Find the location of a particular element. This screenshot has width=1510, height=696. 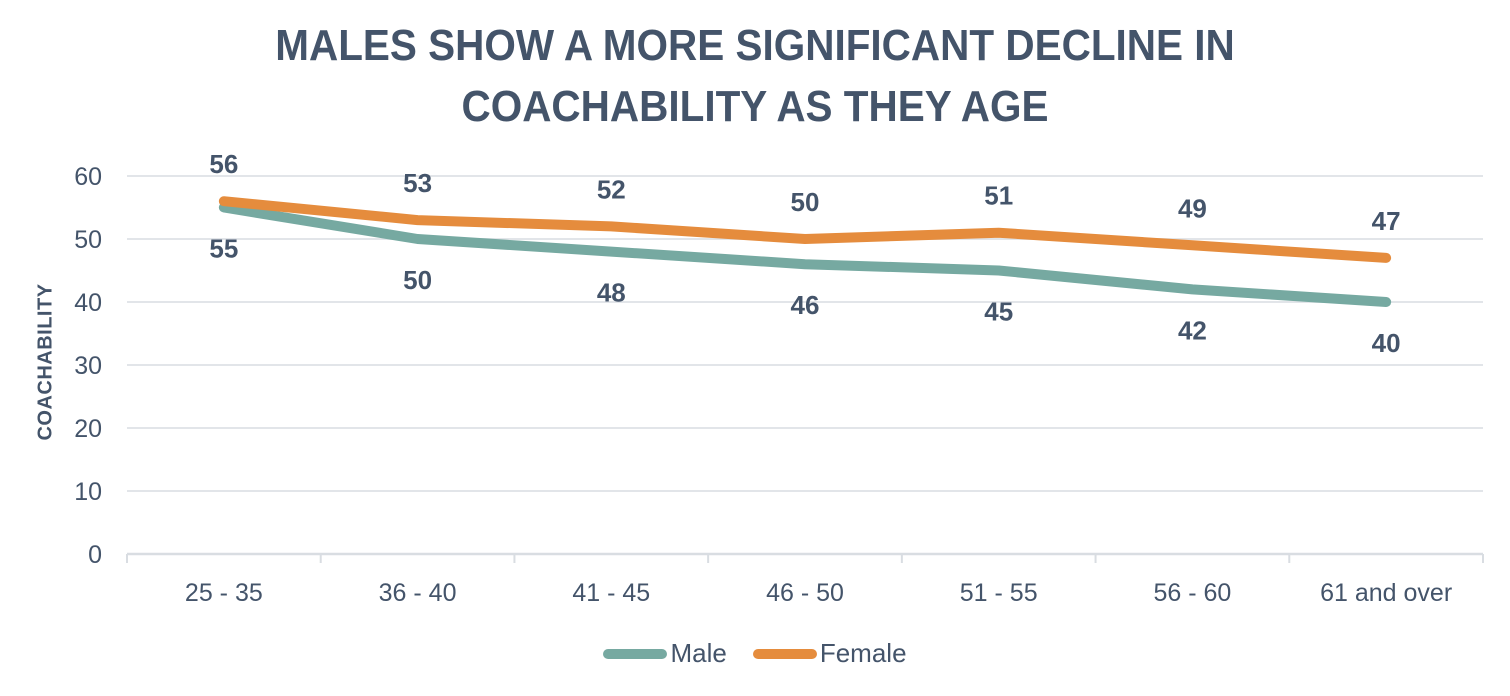

y-tick-label: 20 is located at coordinates (88, 429).